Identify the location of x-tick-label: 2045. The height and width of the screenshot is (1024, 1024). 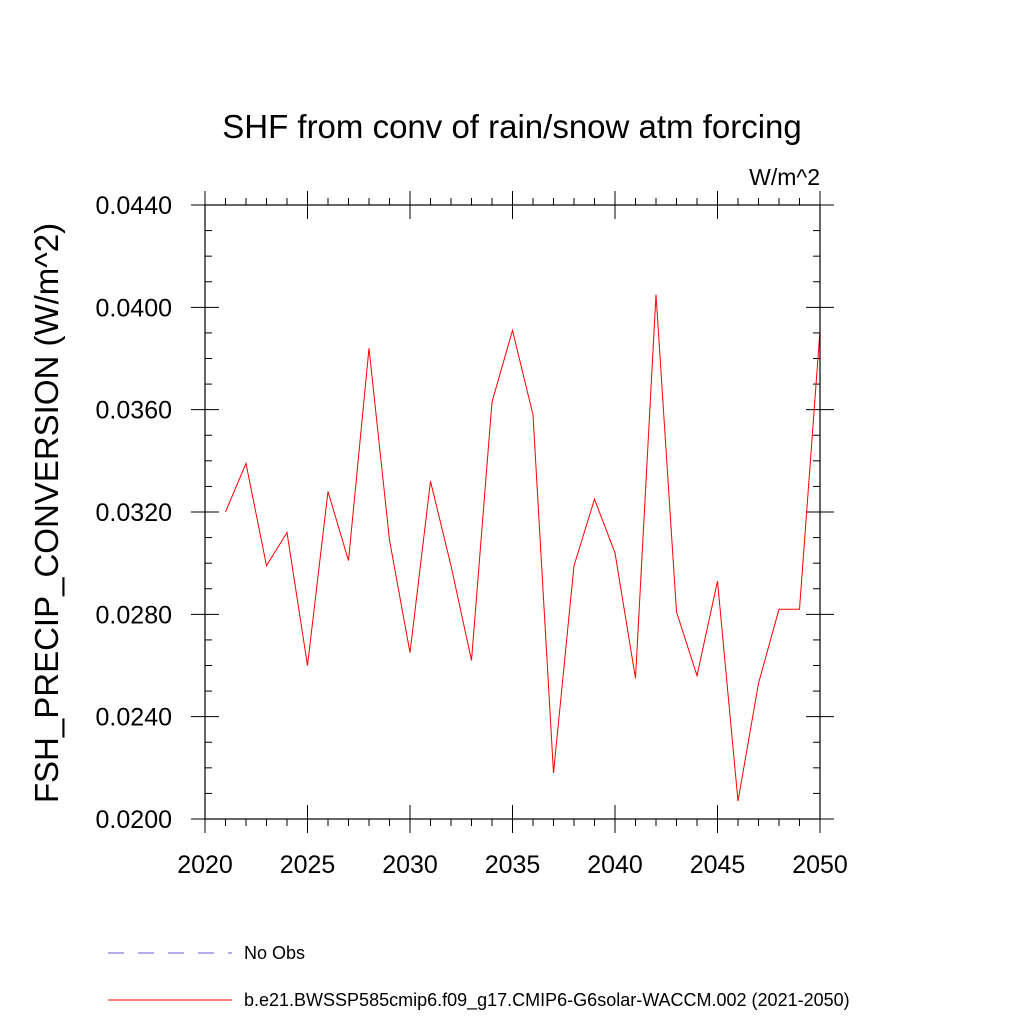
(718, 865).